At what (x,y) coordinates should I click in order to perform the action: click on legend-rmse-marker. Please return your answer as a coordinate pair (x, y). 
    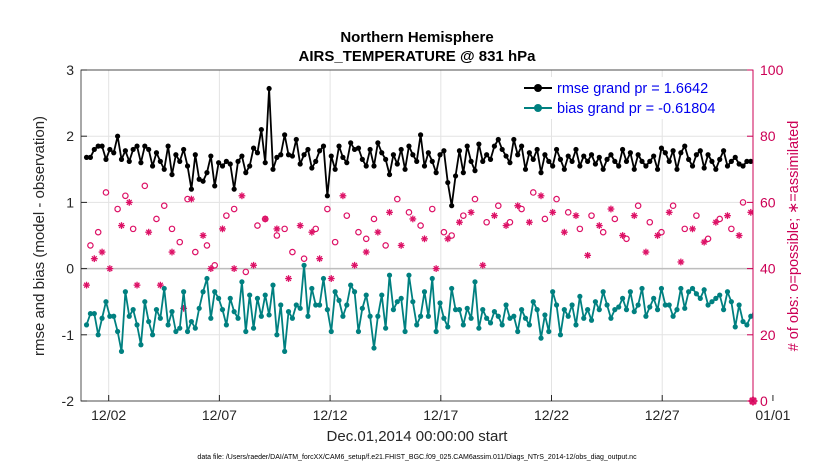
    Looking at the image, I should click on (538, 88).